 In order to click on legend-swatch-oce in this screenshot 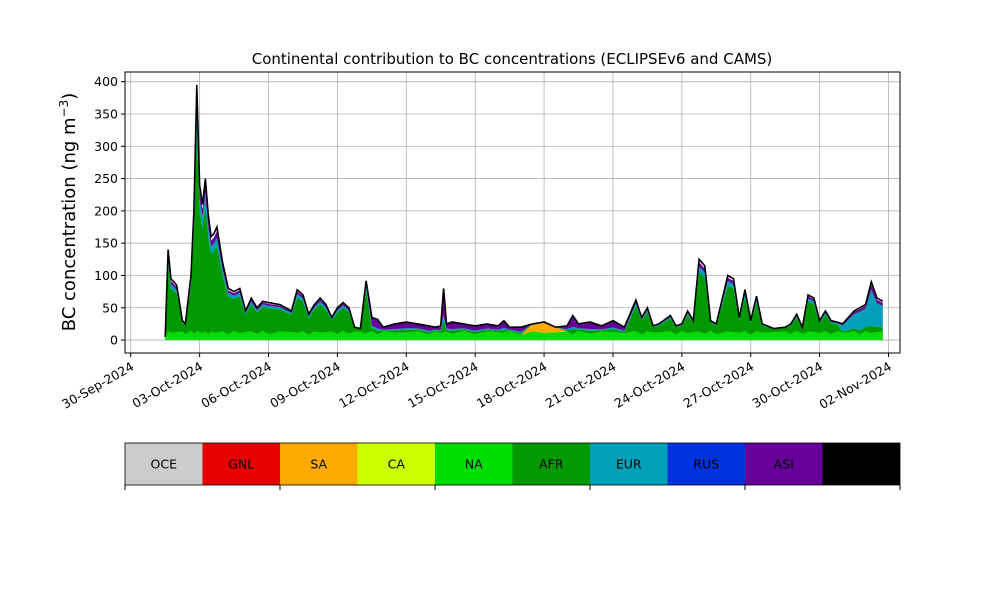, I will do `click(164, 464)`.